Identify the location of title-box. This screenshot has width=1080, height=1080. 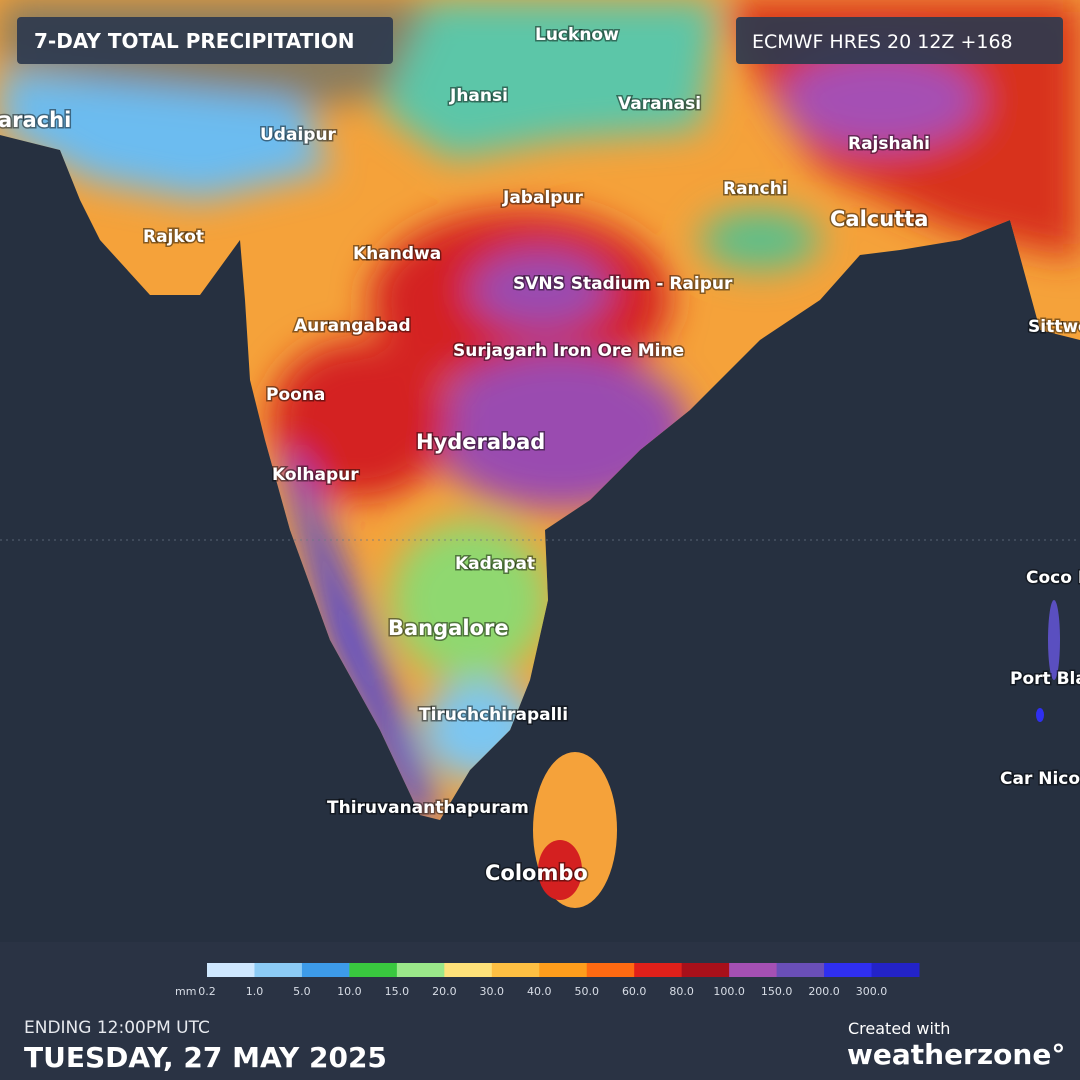
(205, 40).